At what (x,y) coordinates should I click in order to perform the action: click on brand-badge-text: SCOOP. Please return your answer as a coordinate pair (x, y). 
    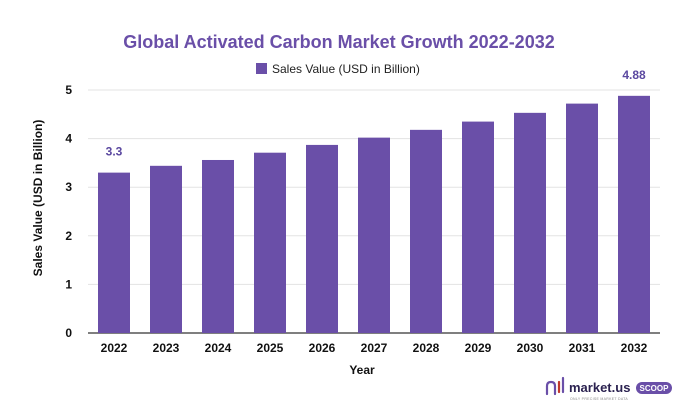
    Looking at the image, I should click on (655, 388).